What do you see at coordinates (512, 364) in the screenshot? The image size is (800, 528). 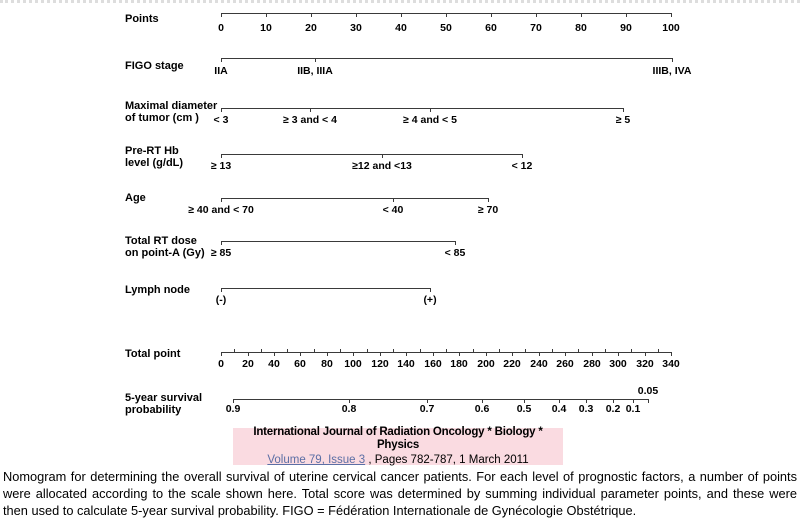 I see `total-point-tick-label: 220` at bounding box center [512, 364].